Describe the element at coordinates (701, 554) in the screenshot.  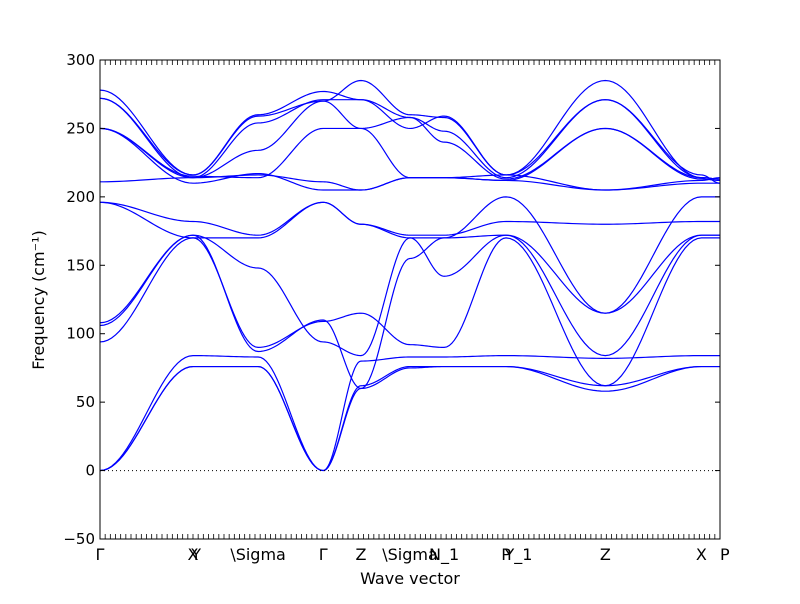
I see `x-tick-label-11: X` at that location.